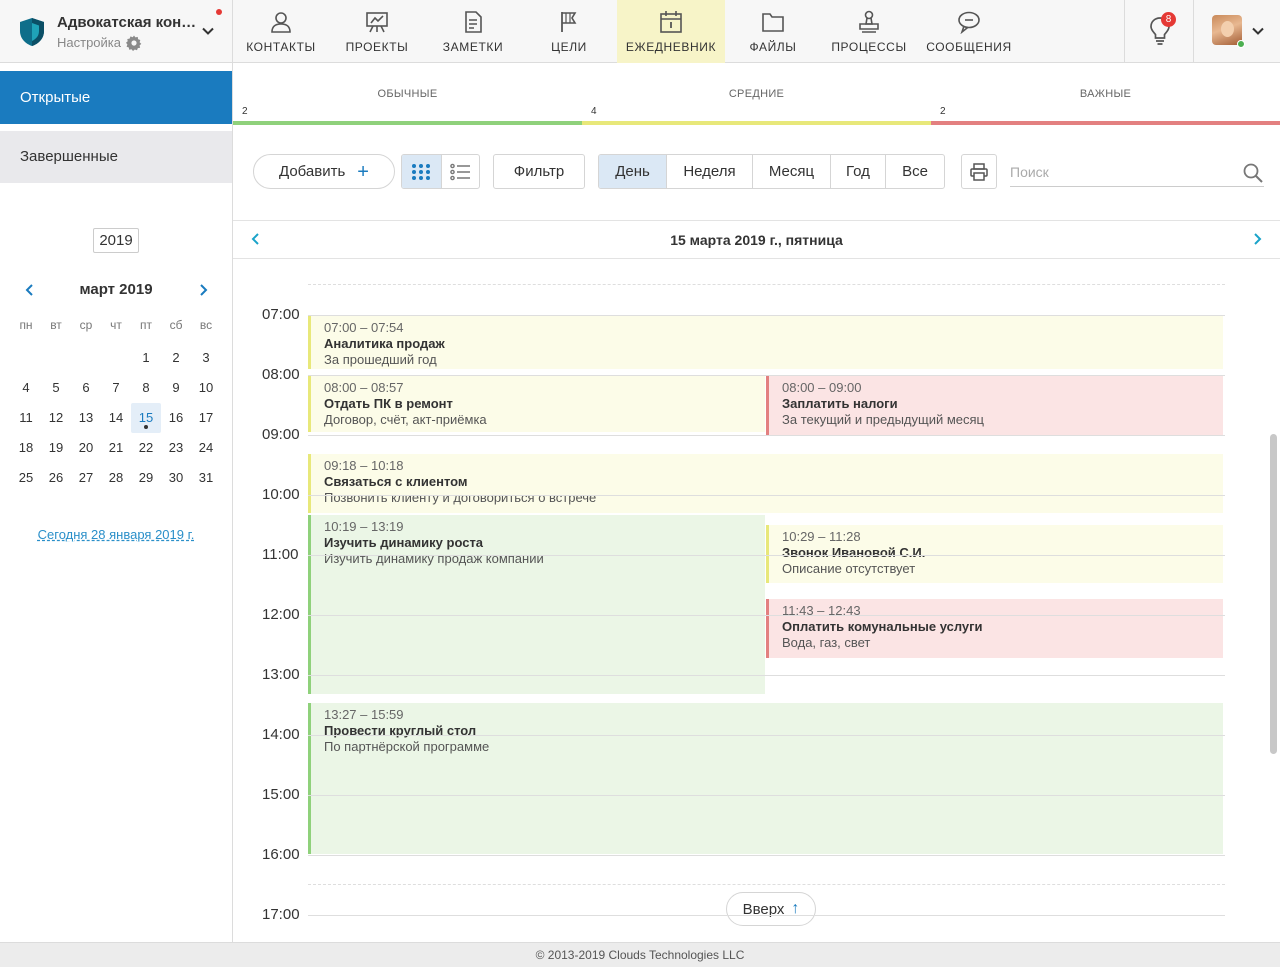  I want to click on avatar, so click(1227, 30).